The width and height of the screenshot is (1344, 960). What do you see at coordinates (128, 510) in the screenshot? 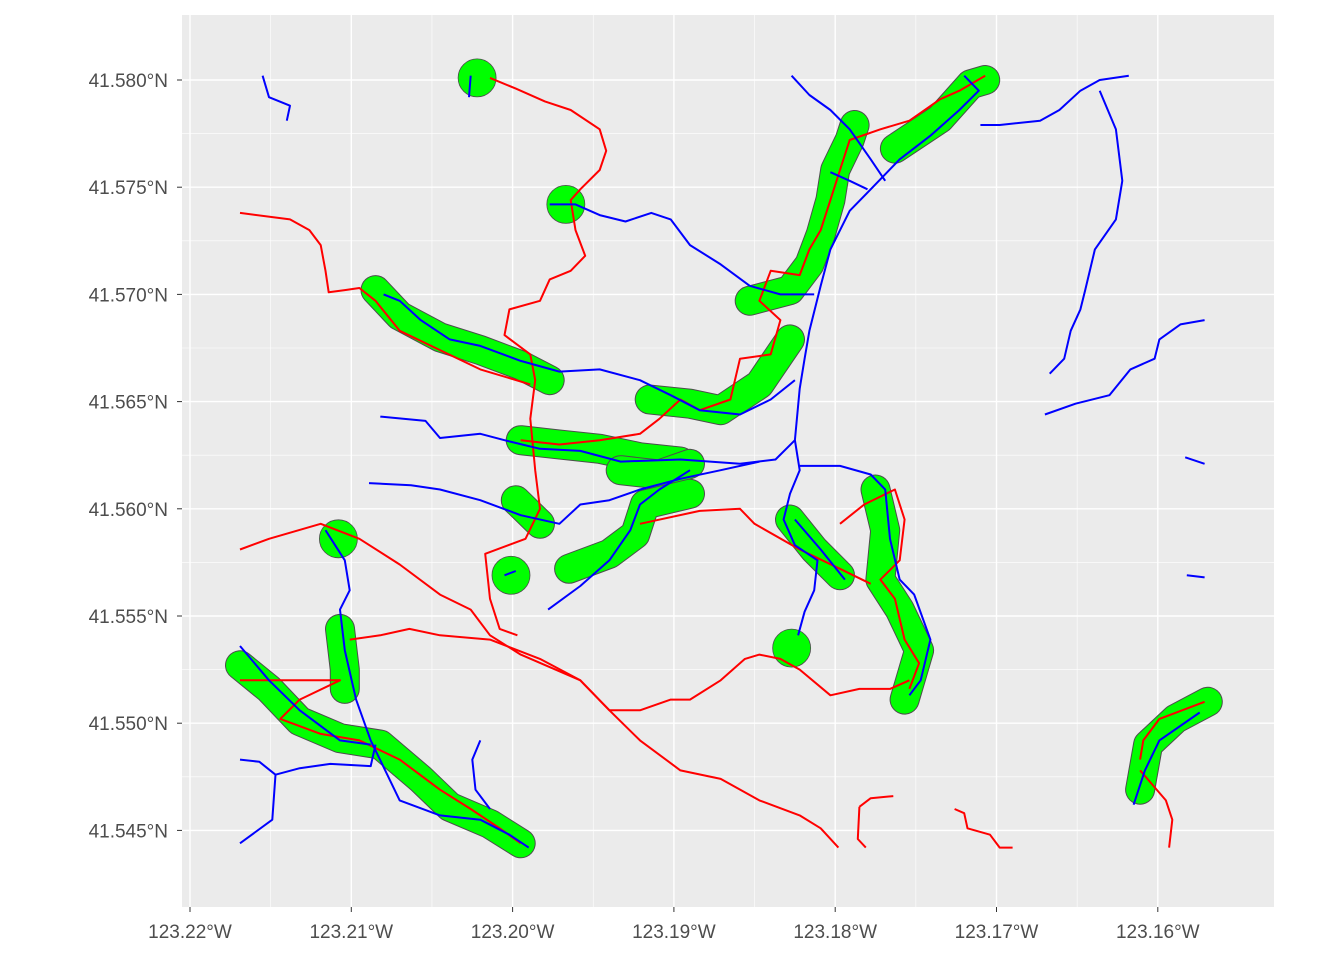
I see `y-tick-label: 41.560°N` at bounding box center [128, 510].